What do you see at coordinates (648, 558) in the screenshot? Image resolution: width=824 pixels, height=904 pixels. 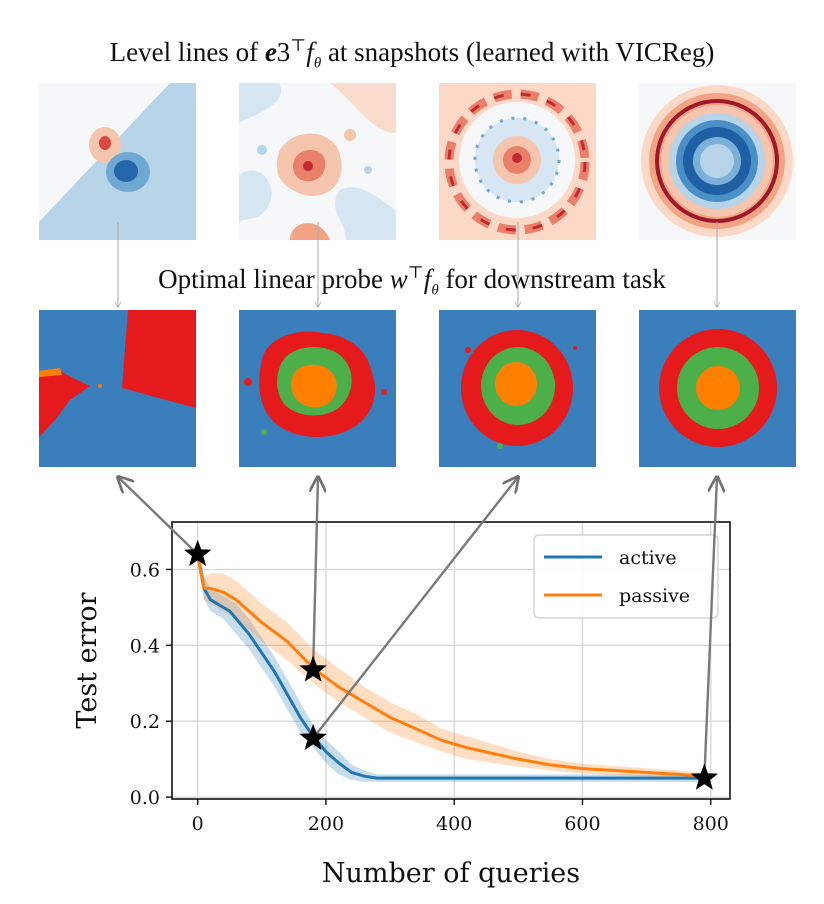 I see `legend-label-active: active` at bounding box center [648, 558].